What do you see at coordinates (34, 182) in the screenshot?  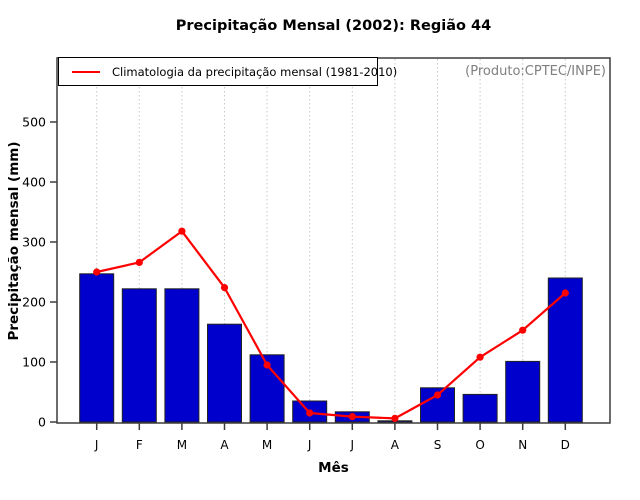 I see `y-tick-label: 400` at bounding box center [34, 182].